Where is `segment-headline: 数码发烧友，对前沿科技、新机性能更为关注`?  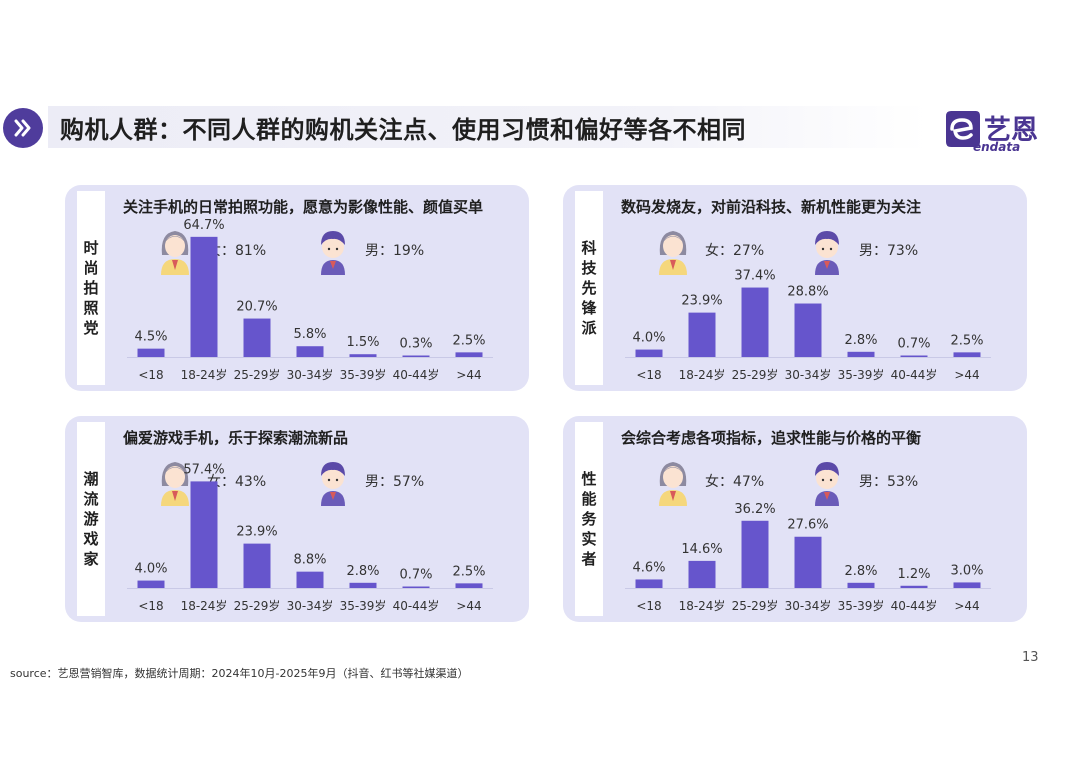 segment-headline: 数码发烧友，对前沿科技、新机性能更为关注 is located at coordinates (771, 207).